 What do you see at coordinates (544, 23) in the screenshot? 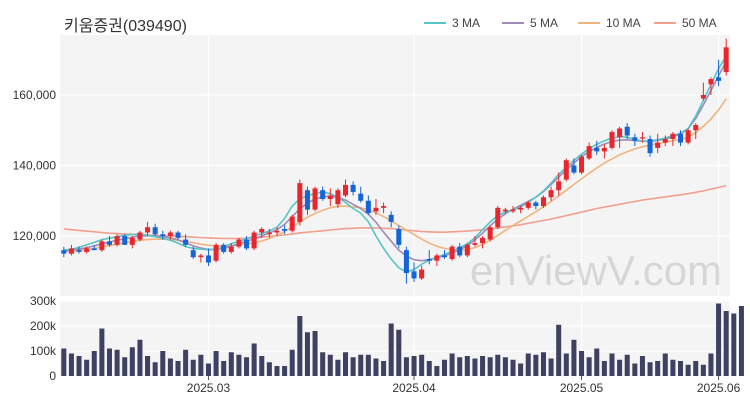
I see `legend-label-ma5: 5 MA` at bounding box center [544, 23].